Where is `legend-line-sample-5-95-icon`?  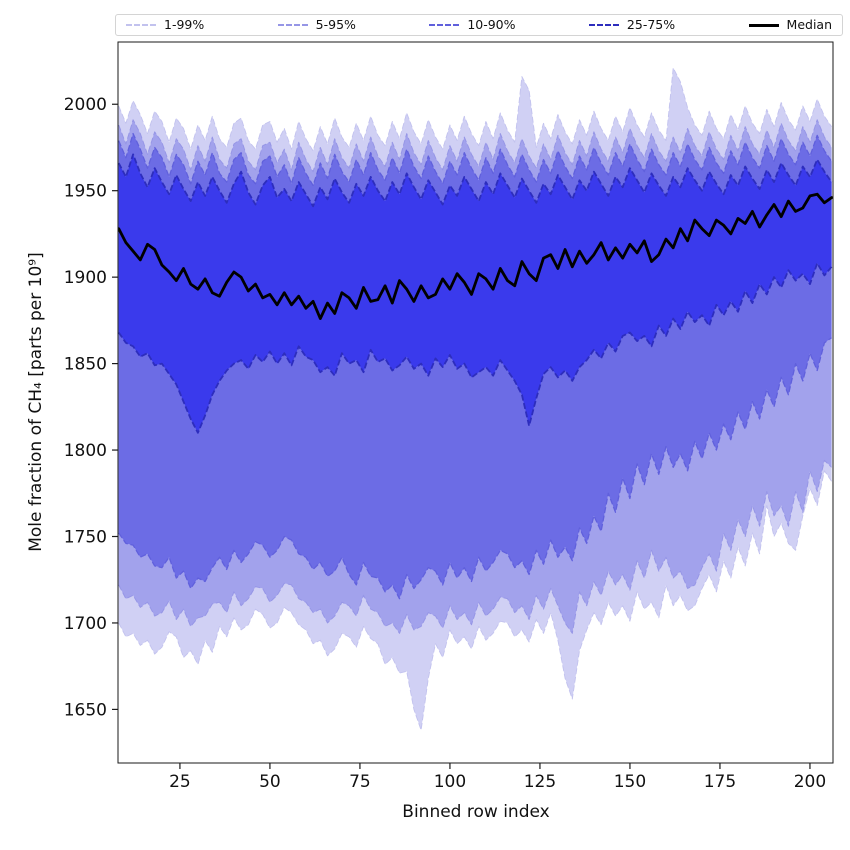
legend-line-sample-5-95-icon is located at coordinates (292, 25).